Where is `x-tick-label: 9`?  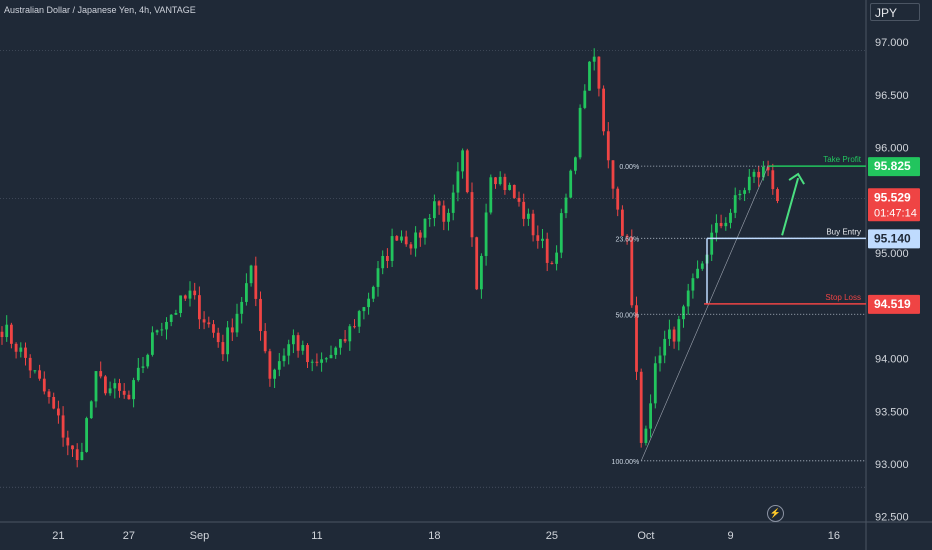
x-tick-label: 9 is located at coordinates (730, 536).